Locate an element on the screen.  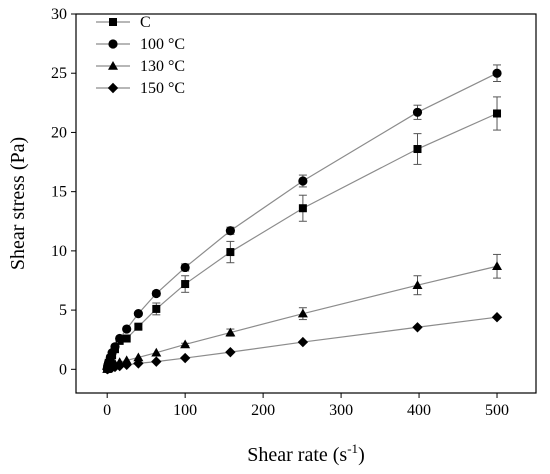
y-tick-label: 30 is located at coordinates (59, 14).